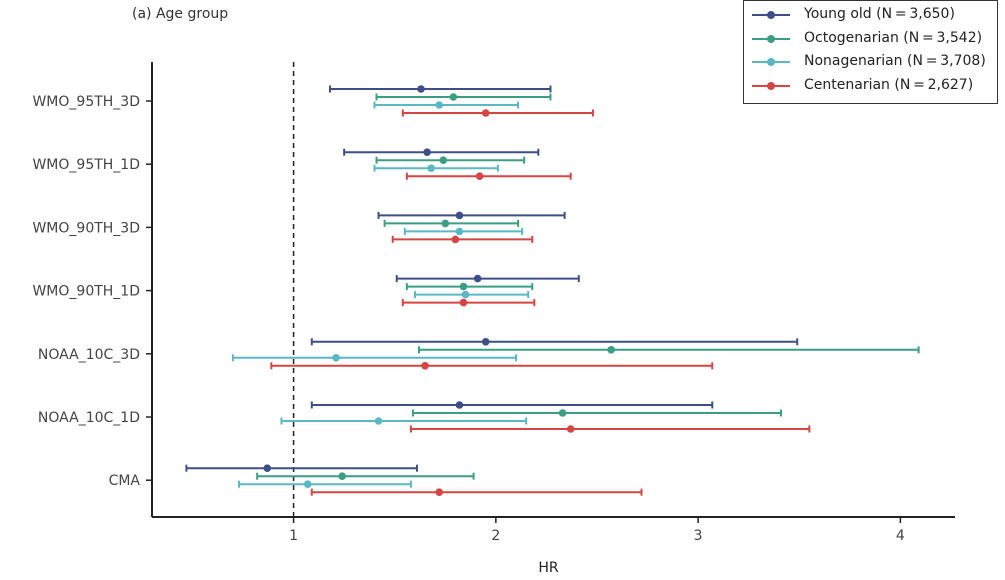 Image resolution: width=1005 pixels, height=580 pixels. I want to click on y-tick-label-NOAA_10C_3D: NOAA_10C_3D, so click(89, 355).